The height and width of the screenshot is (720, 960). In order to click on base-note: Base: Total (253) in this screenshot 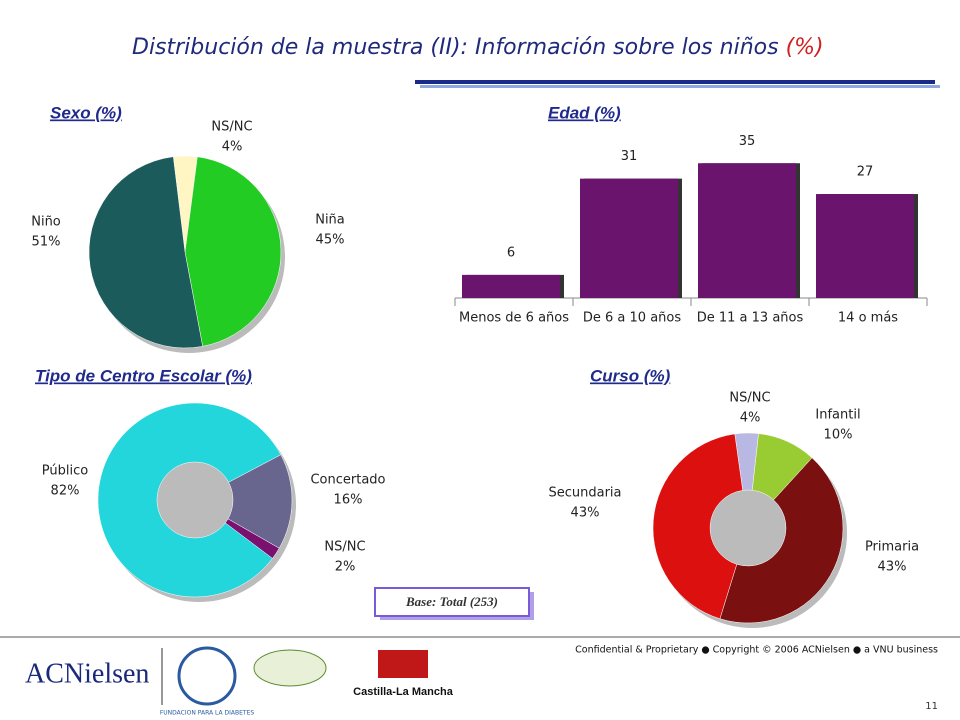, I will do `click(451, 601)`.